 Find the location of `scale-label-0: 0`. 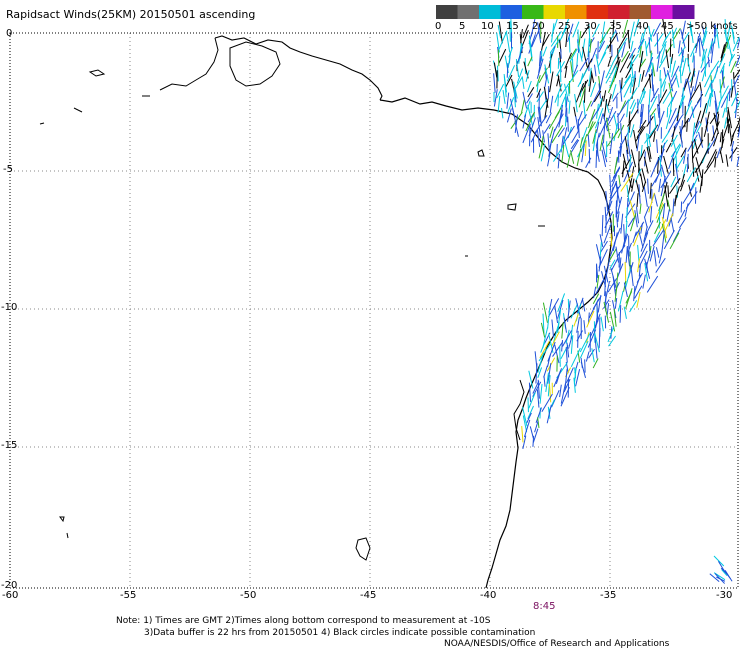

scale-label-0: 0 is located at coordinates (438, 26).